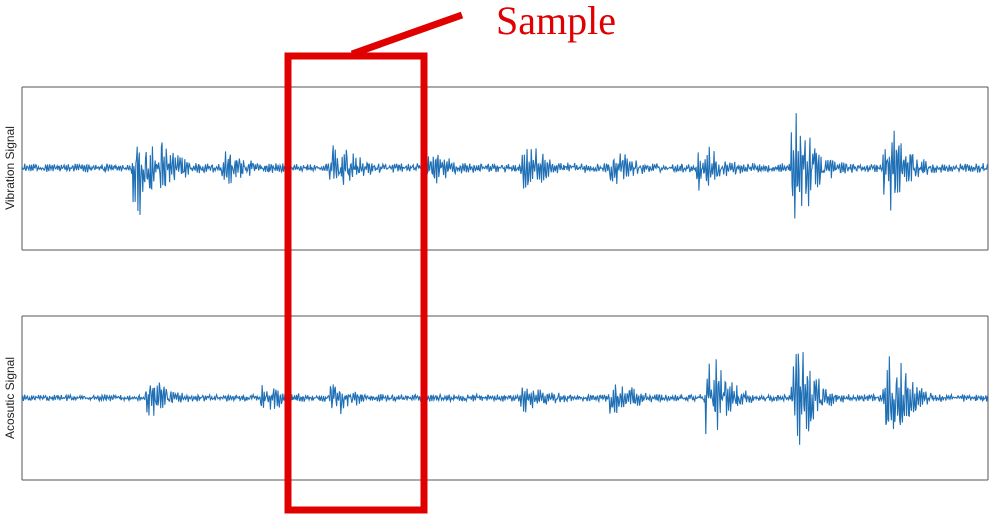 Image resolution: width=992 pixels, height=520 pixels. I want to click on sample-callout-label: Sample, so click(556, 21).